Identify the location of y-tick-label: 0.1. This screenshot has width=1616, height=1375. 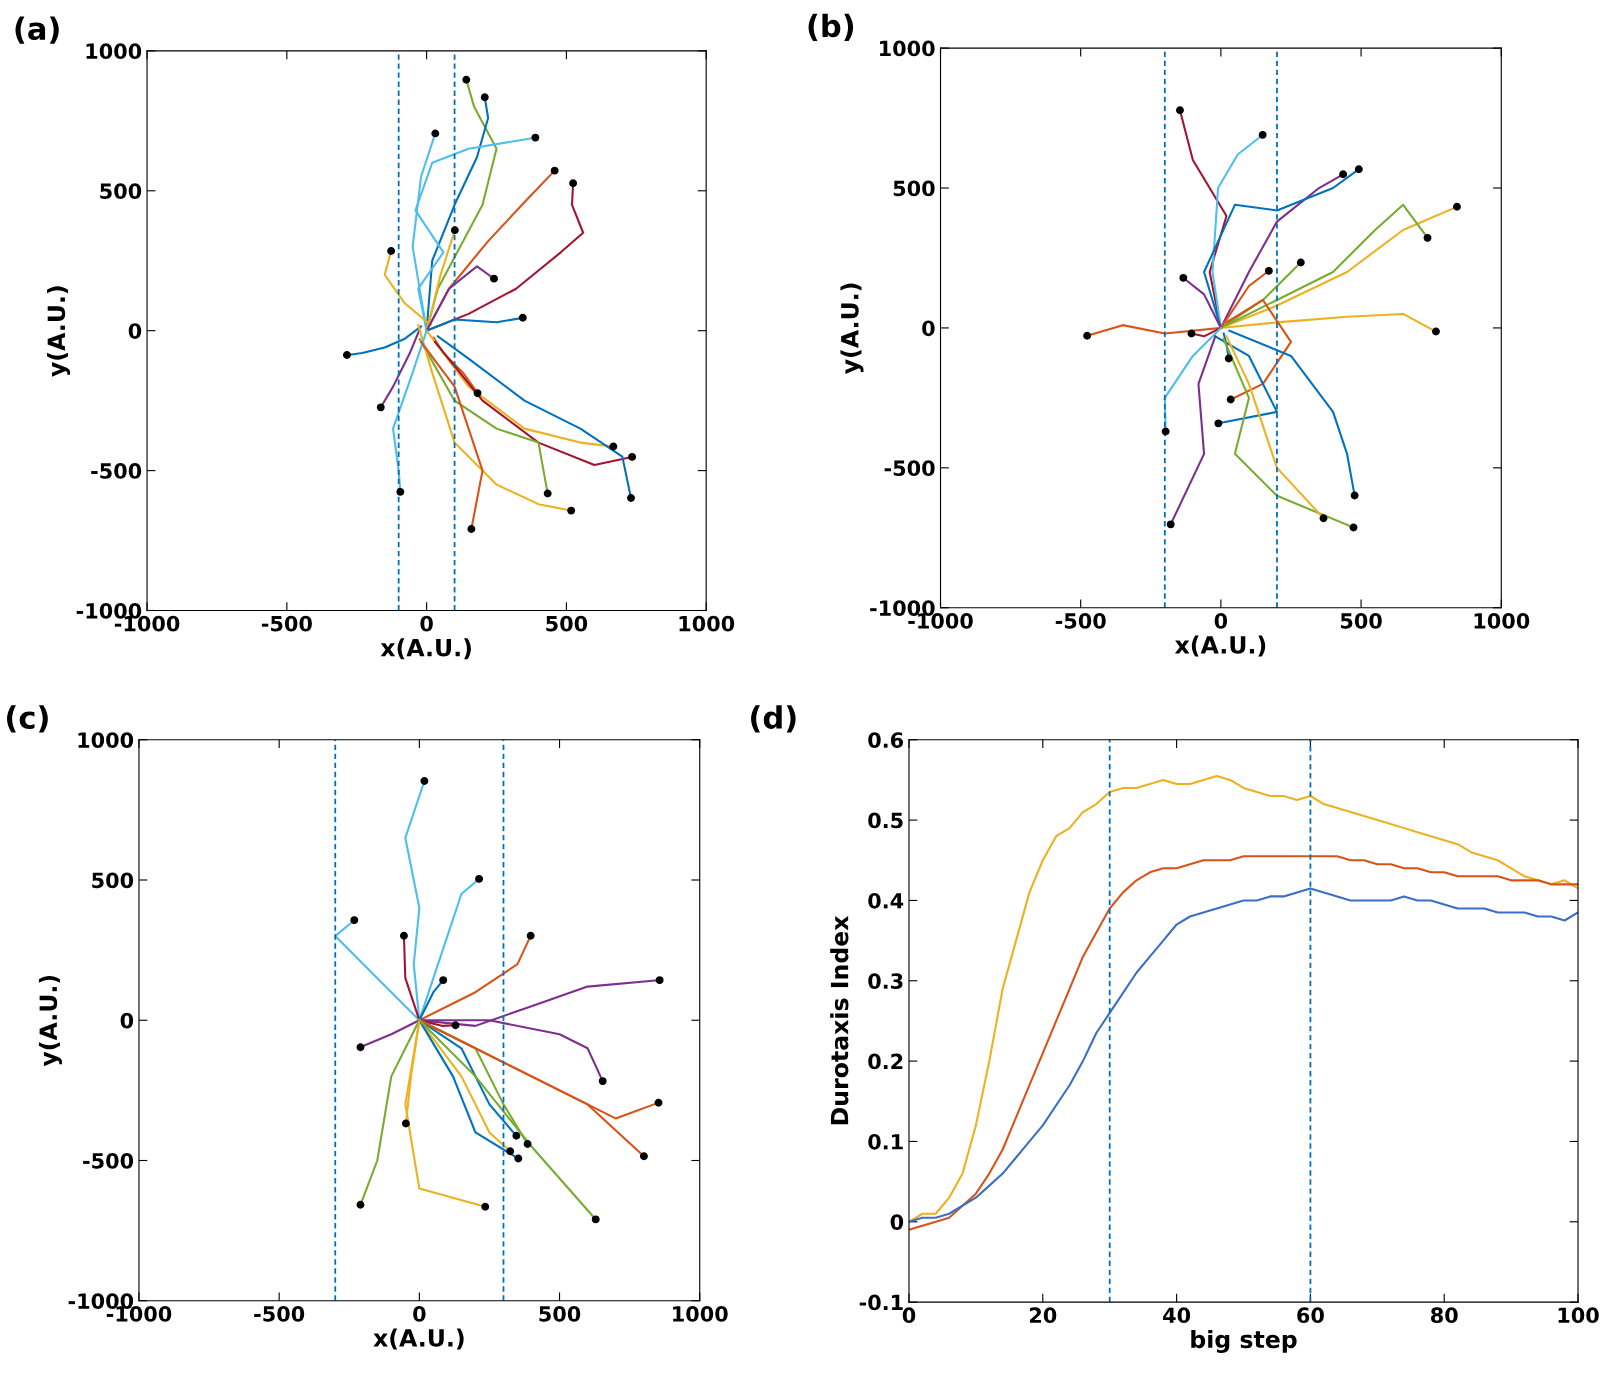
(885, 1141).